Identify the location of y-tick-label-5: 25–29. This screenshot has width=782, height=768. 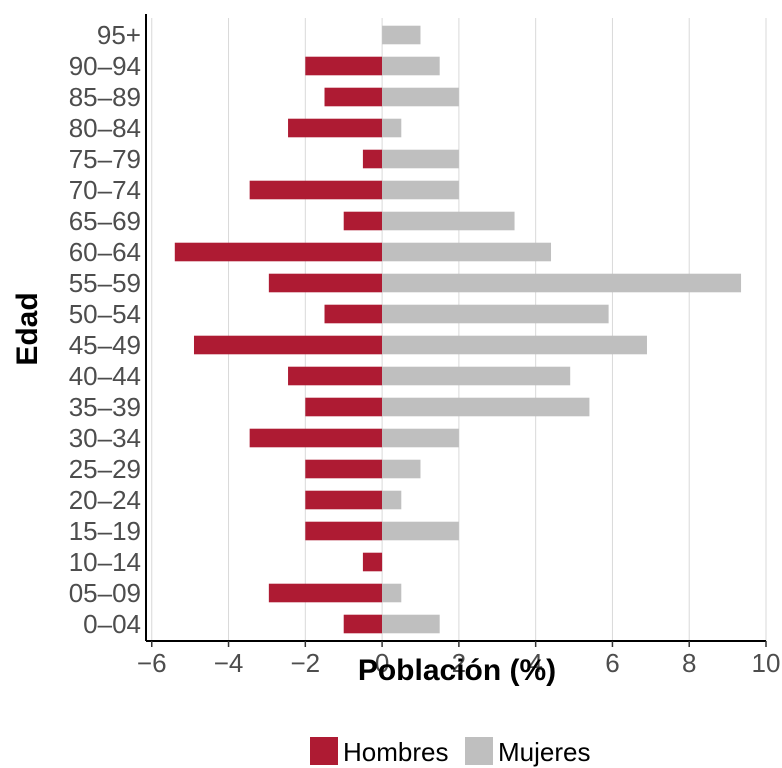
(105, 469).